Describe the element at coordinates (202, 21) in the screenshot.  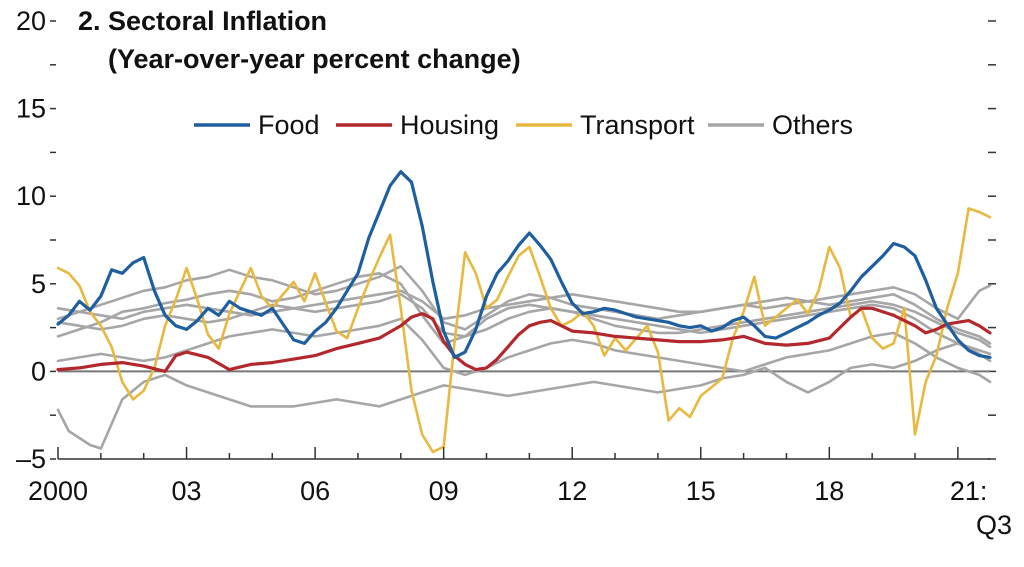
I see `chart-title: 2. Sectoral Inflation` at that location.